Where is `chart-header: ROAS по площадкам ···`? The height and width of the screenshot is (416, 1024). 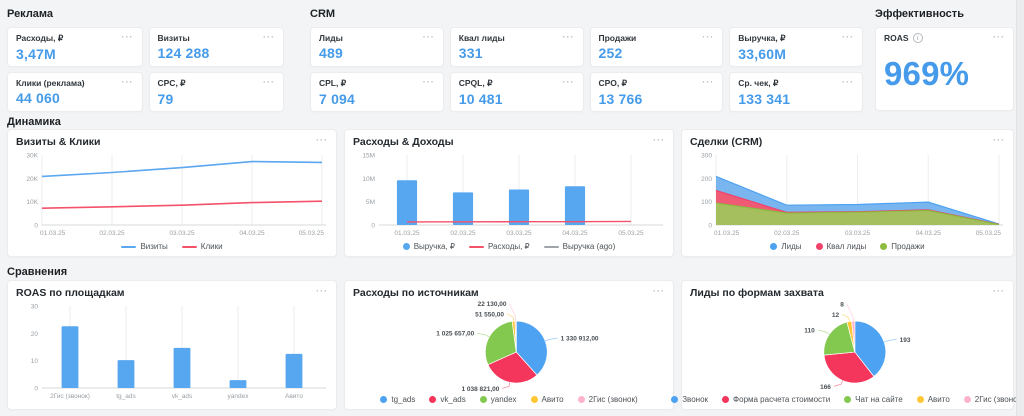
chart-header: ROAS по площадкам ··· is located at coordinates (172, 293).